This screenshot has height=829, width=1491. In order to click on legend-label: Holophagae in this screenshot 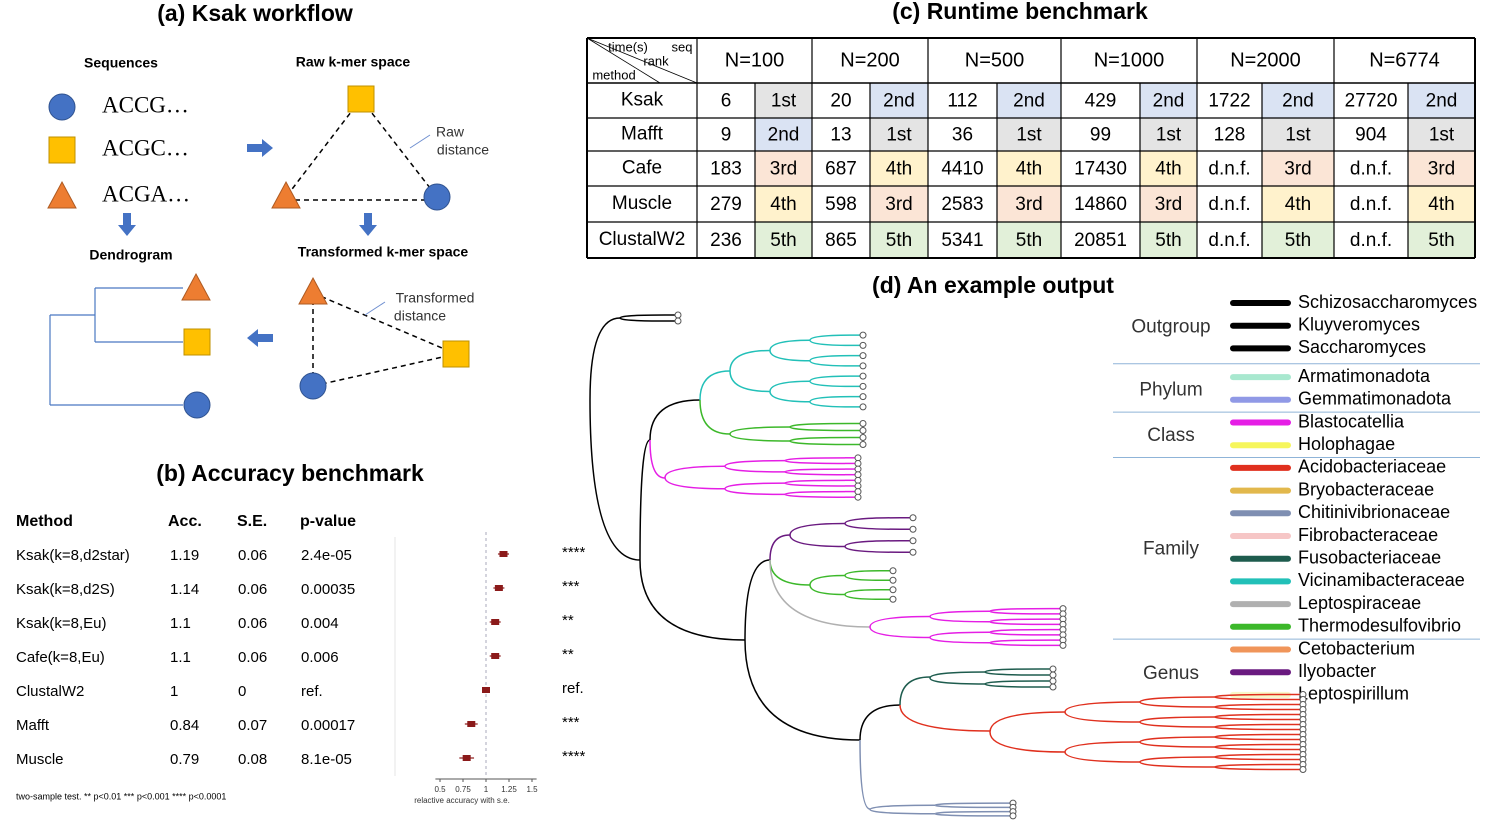, I will do `click(1346, 444)`.